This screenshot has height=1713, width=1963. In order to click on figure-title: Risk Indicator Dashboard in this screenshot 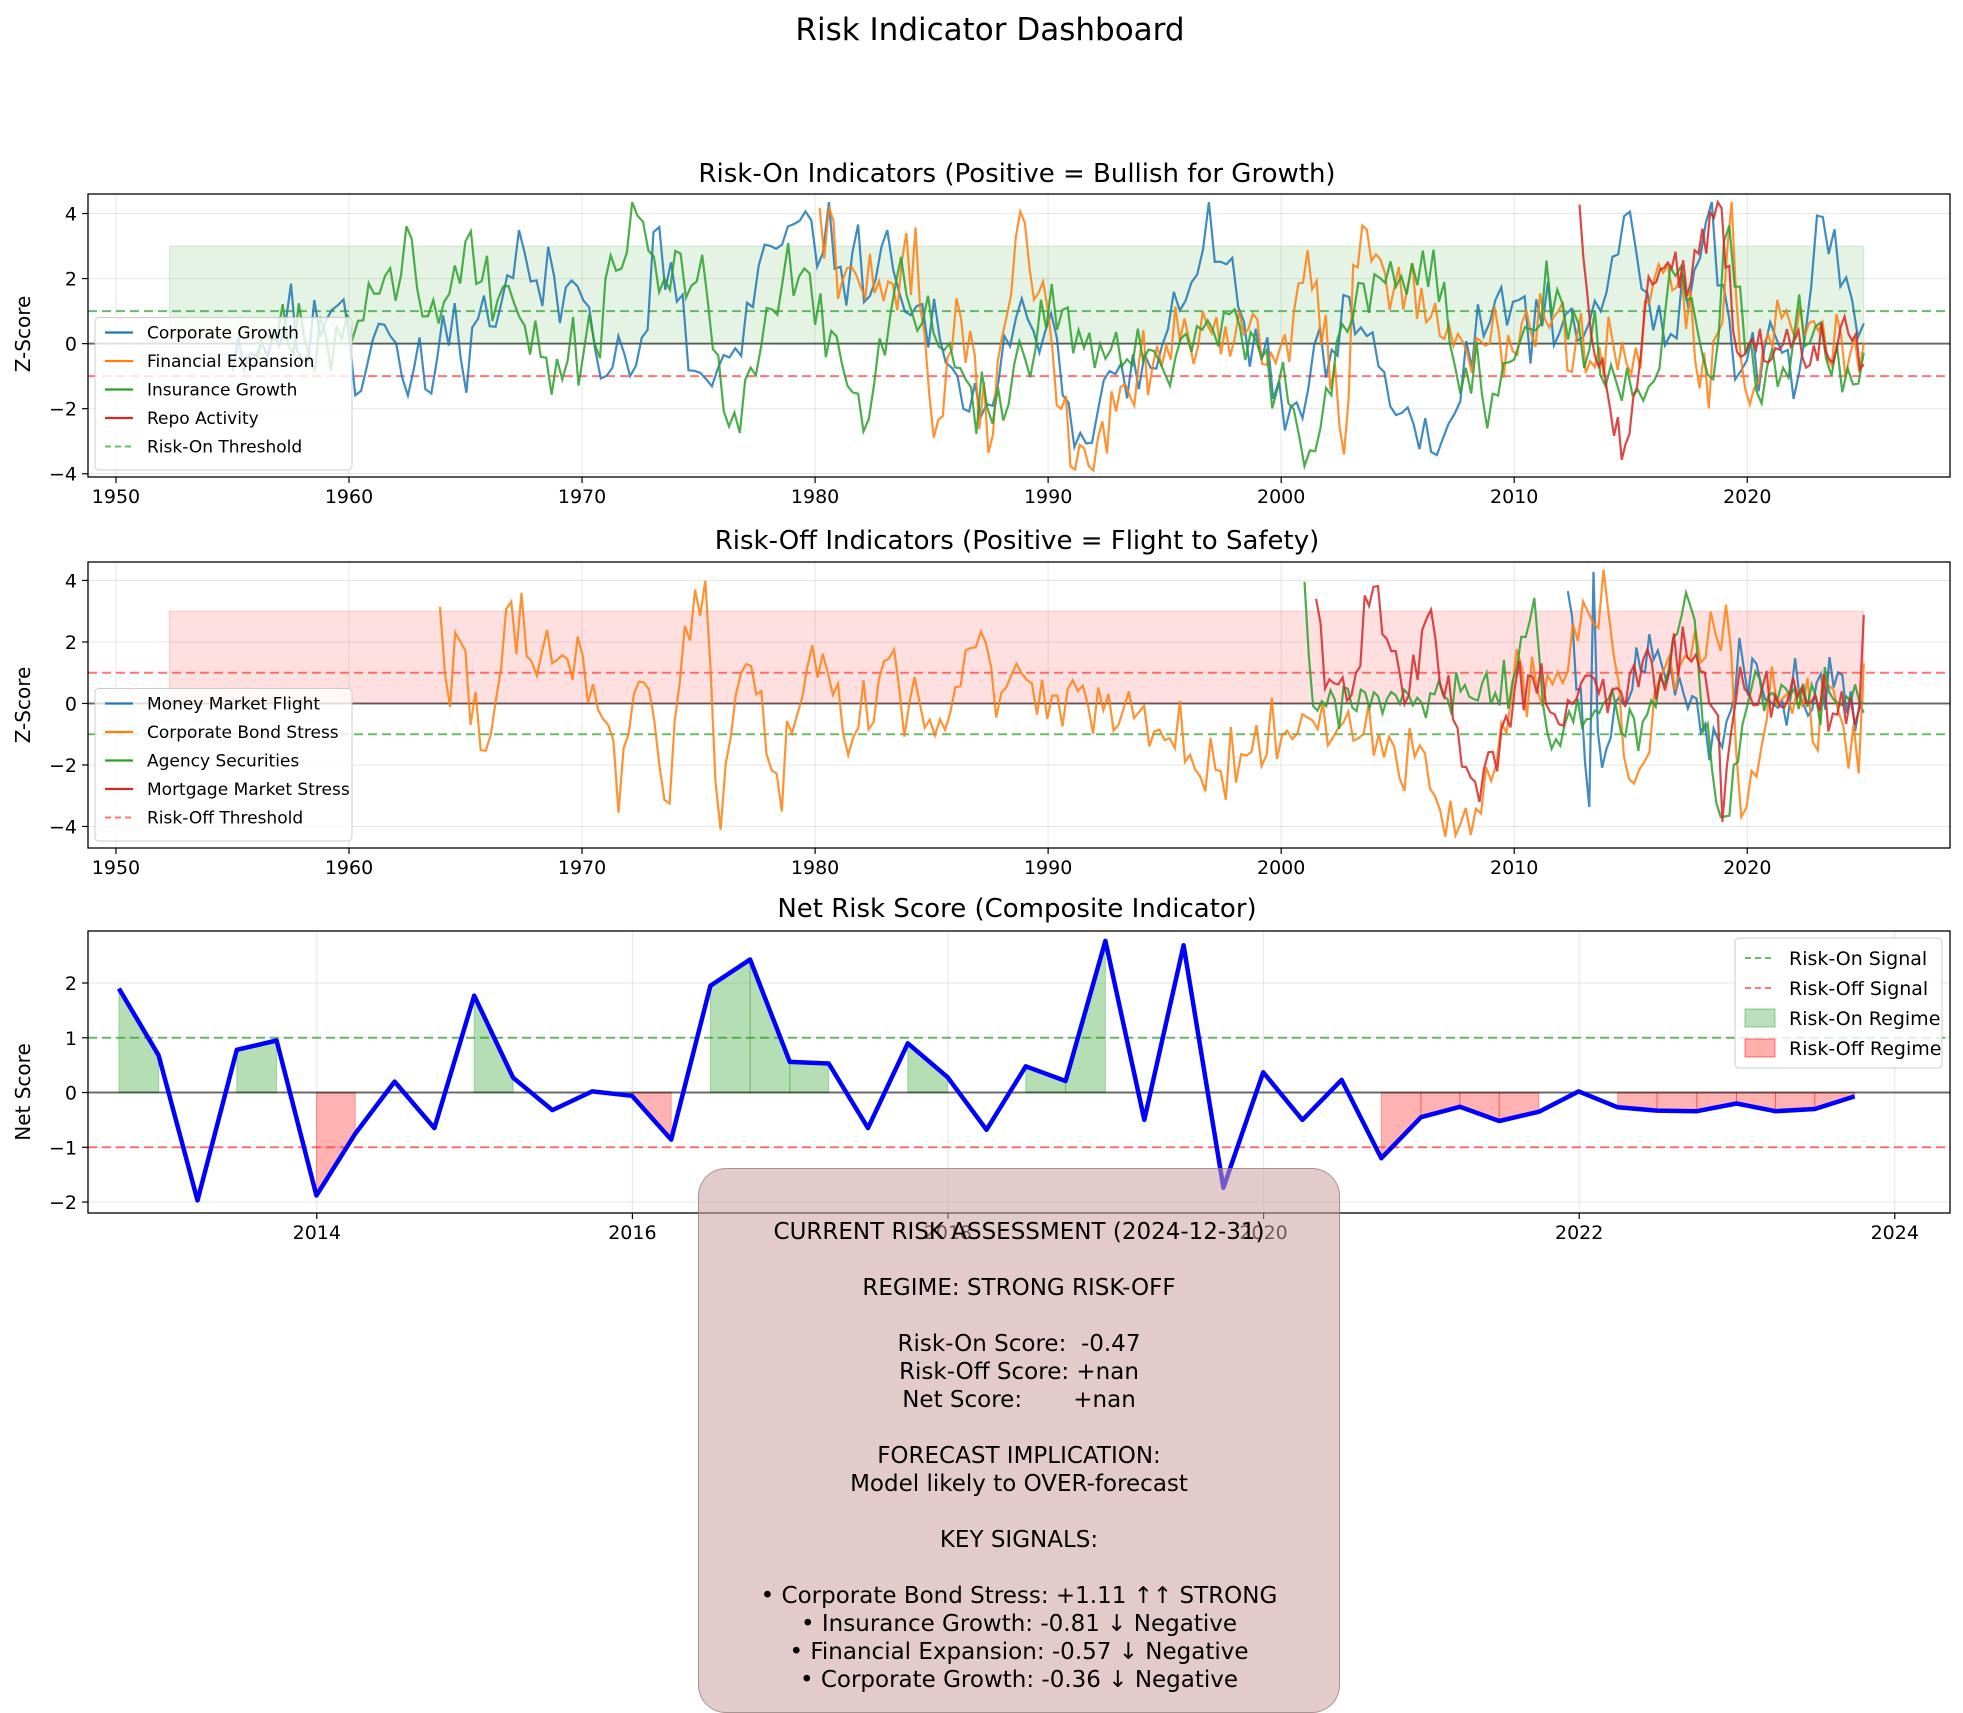, I will do `click(989, 30)`.